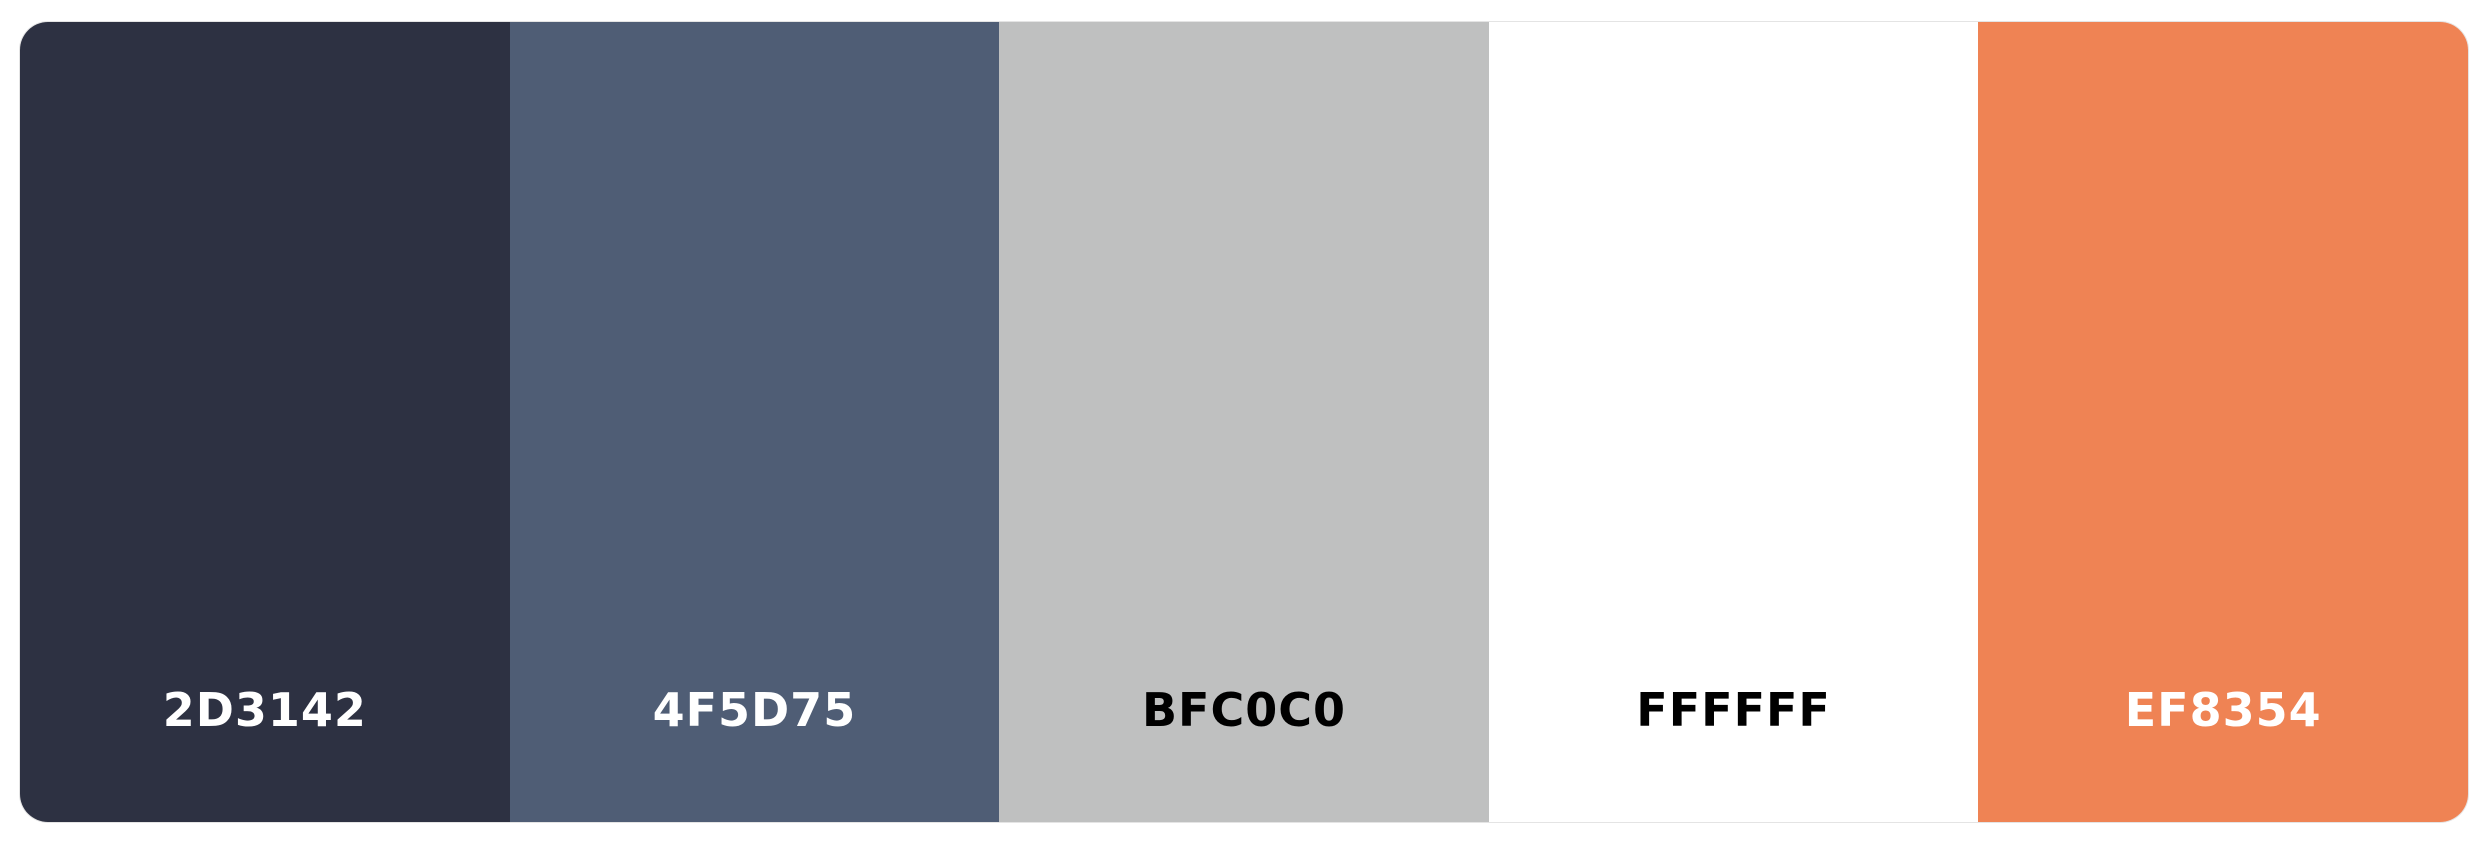 The height and width of the screenshot is (842, 2490). Describe the element at coordinates (1733, 710) in the screenshot. I see `hex-label: FFFFFF` at that location.